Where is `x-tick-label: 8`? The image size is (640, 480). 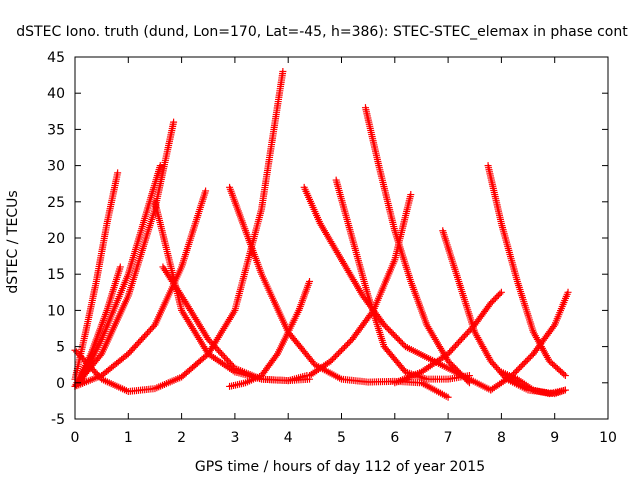 x-tick-label: 8 is located at coordinates (501, 438).